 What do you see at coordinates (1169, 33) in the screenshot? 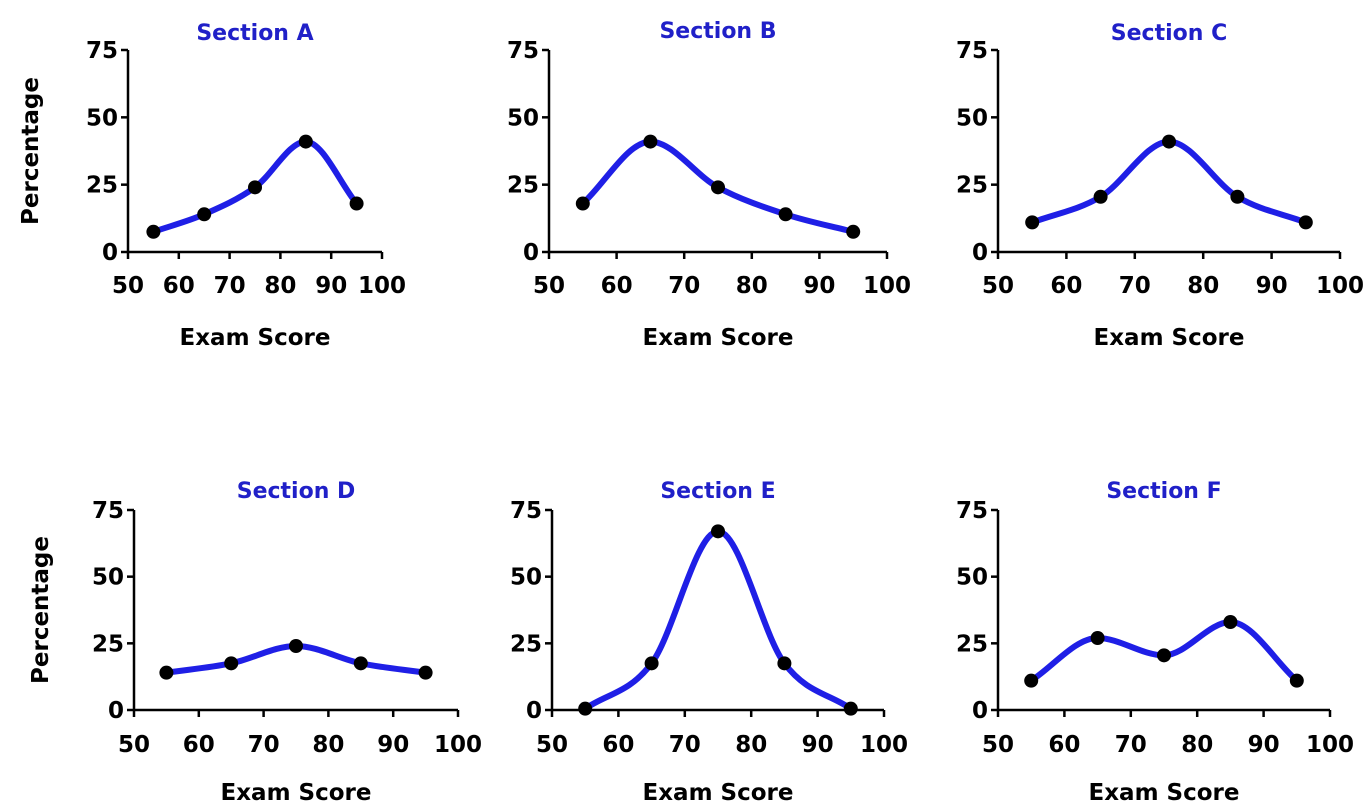
I see `chart-title: Section C` at bounding box center [1169, 33].